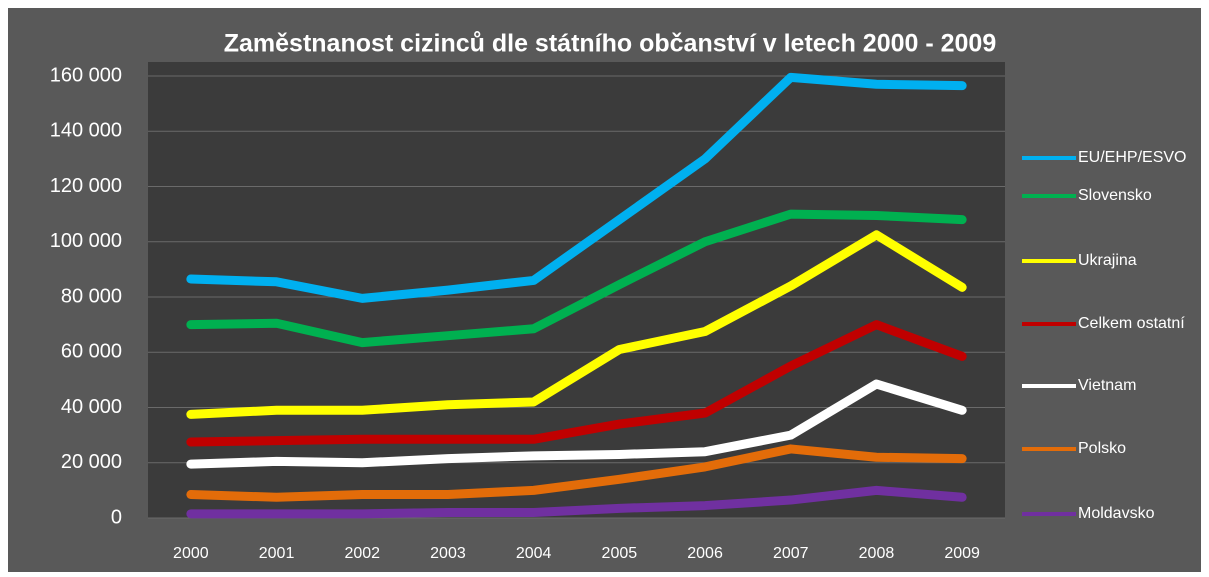 Image resolution: width=1209 pixels, height=577 pixels. What do you see at coordinates (86, 241) in the screenshot?
I see `y-tick-label: 100 000` at bounding box center [86, 241].